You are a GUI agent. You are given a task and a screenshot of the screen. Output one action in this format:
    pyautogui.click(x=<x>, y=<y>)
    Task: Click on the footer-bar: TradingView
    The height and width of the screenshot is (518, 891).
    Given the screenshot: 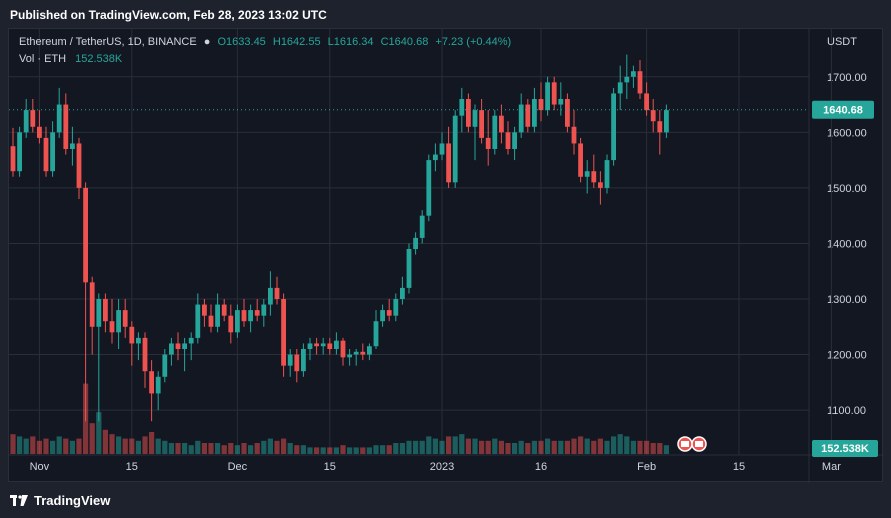 What is the action you would take?
    pyautogui.click(x=445, y=501)
    